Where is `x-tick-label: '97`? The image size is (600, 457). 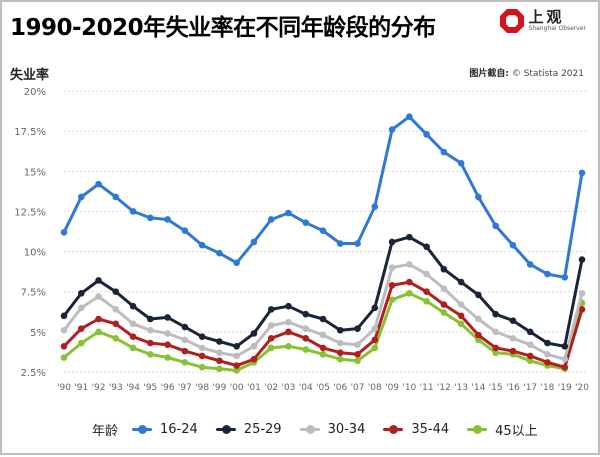
x-tick-label: '97 is located at coordinates (185, 388).